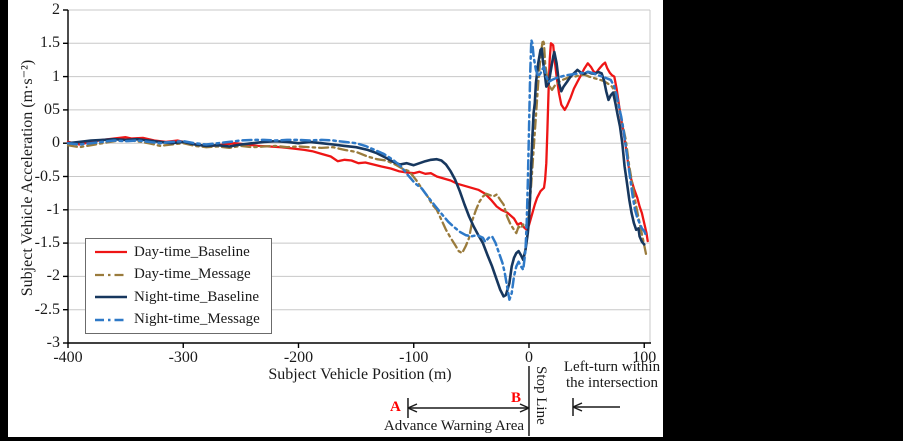 The height and width of the screenshot is (441, 903). Describe the element at coordinates (541, 395) in the screenshot. I see `stop-line-label: Stop Line` at that location.